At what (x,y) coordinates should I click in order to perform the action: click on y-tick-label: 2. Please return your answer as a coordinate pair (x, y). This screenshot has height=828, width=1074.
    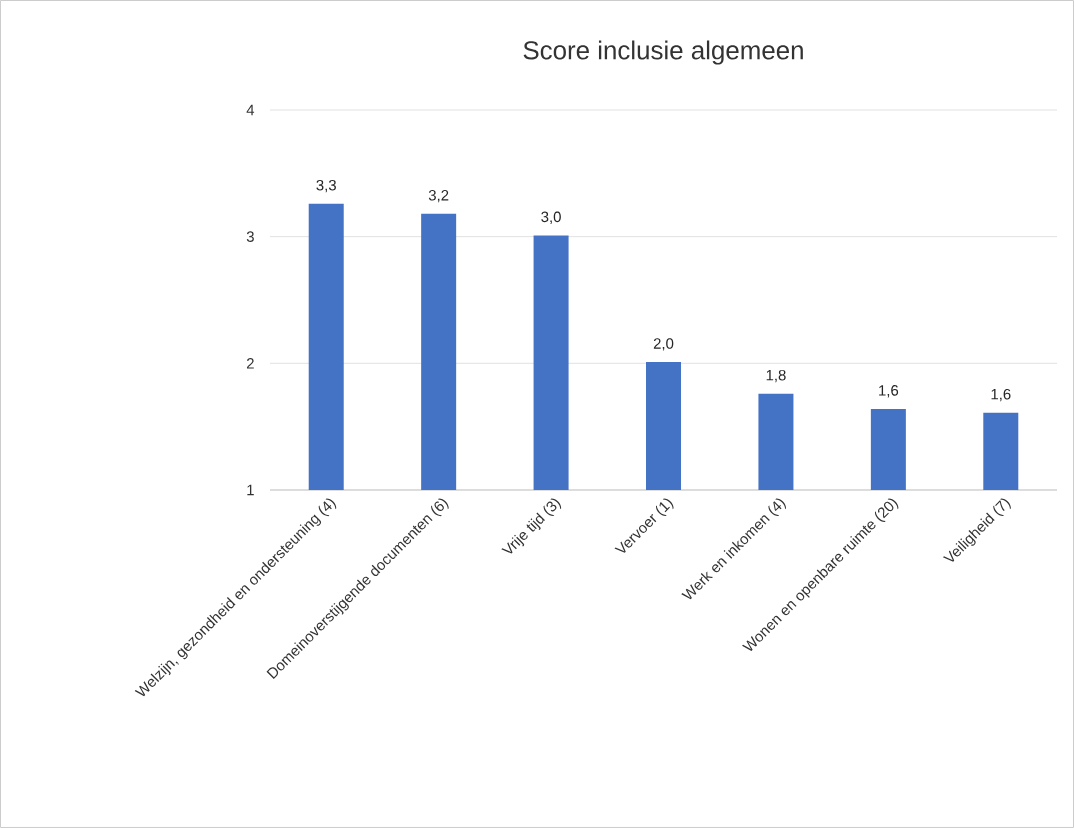
    Looking at the image, I should click on (250, 363).